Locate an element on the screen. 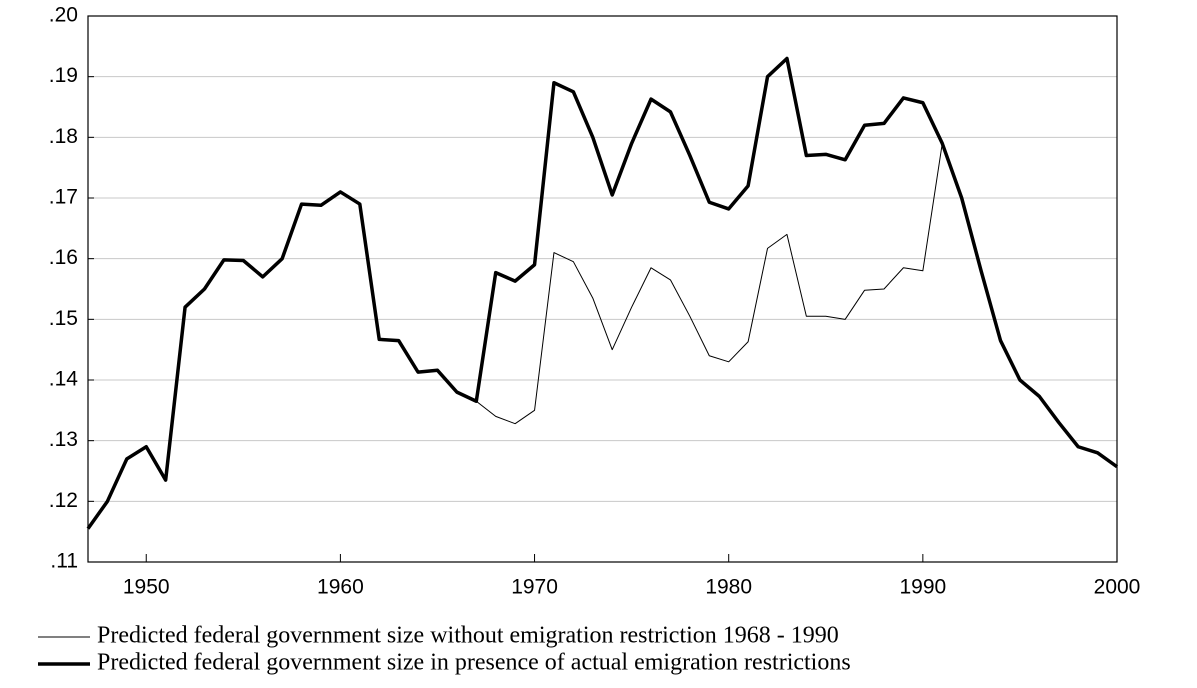 The width and height of the screenshot is (1197, 688). y-tick-label: .19 is located at coordinates (63, 75).